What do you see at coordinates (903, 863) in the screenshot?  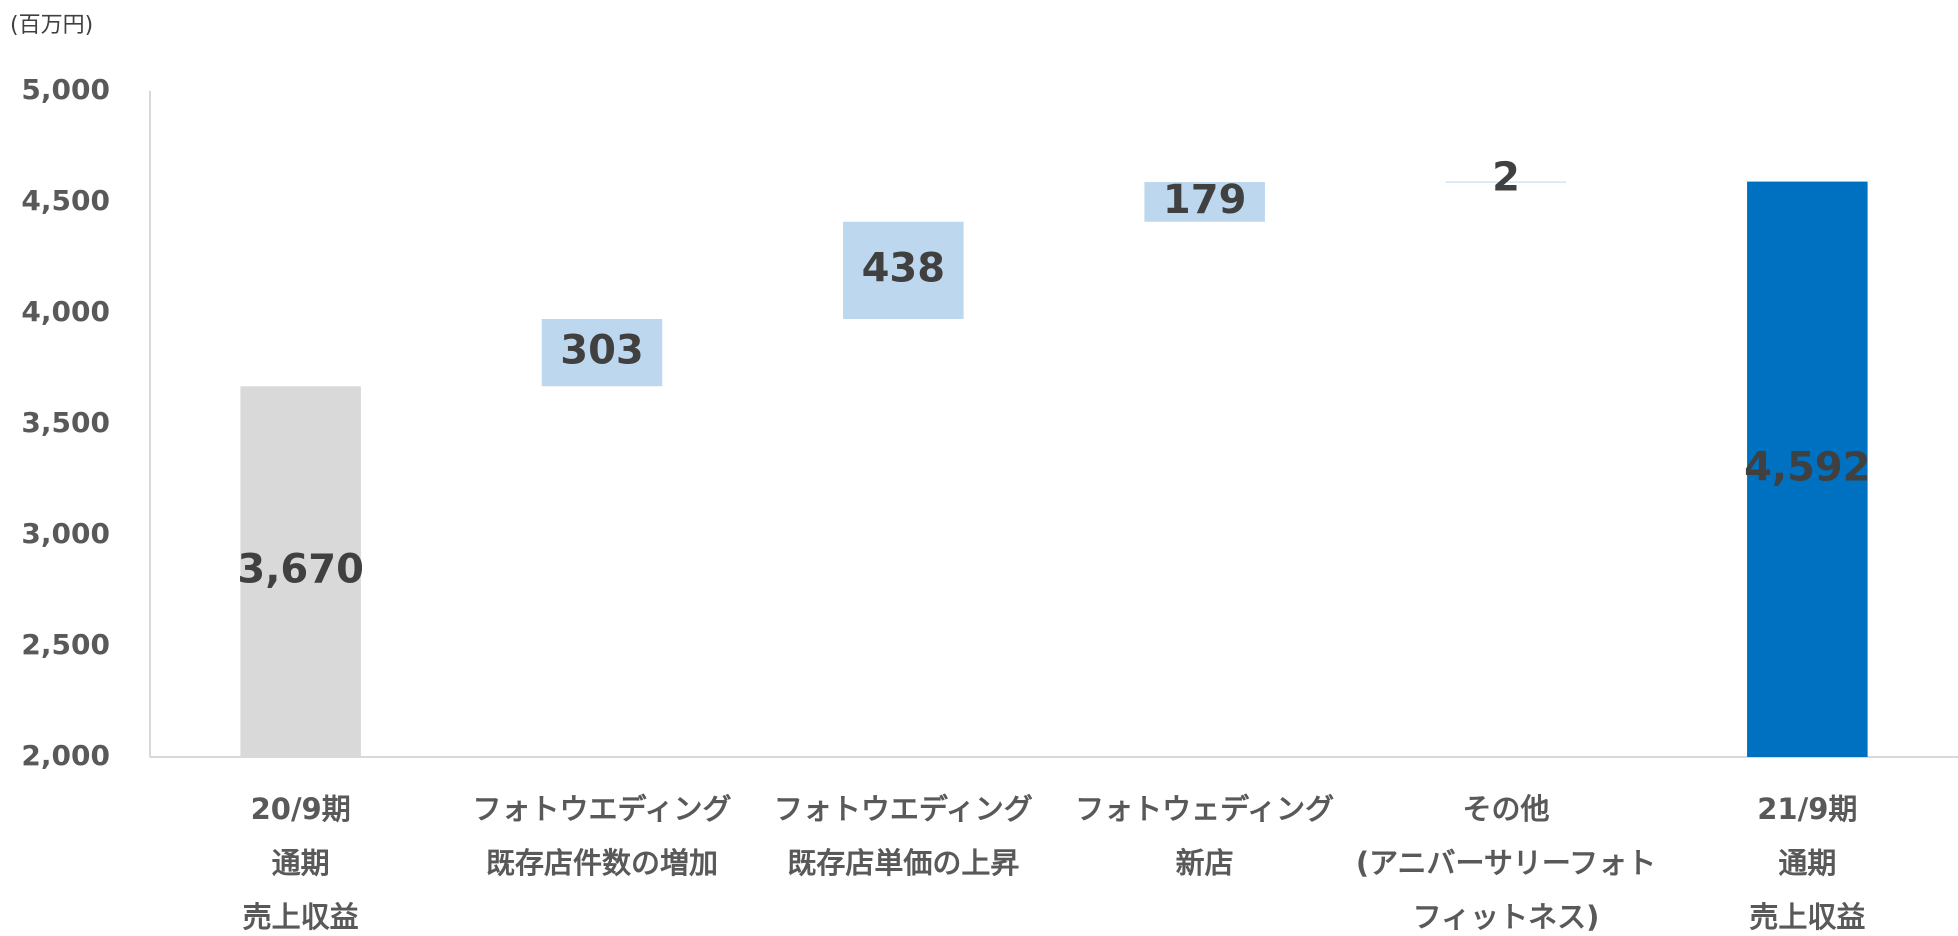 I see `x-tick-label: 既存店単価の上昇` at bounding box center [903, 863].